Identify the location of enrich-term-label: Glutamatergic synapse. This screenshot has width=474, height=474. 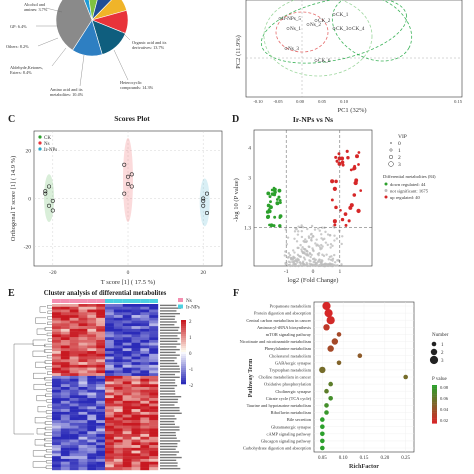
(291, 426).